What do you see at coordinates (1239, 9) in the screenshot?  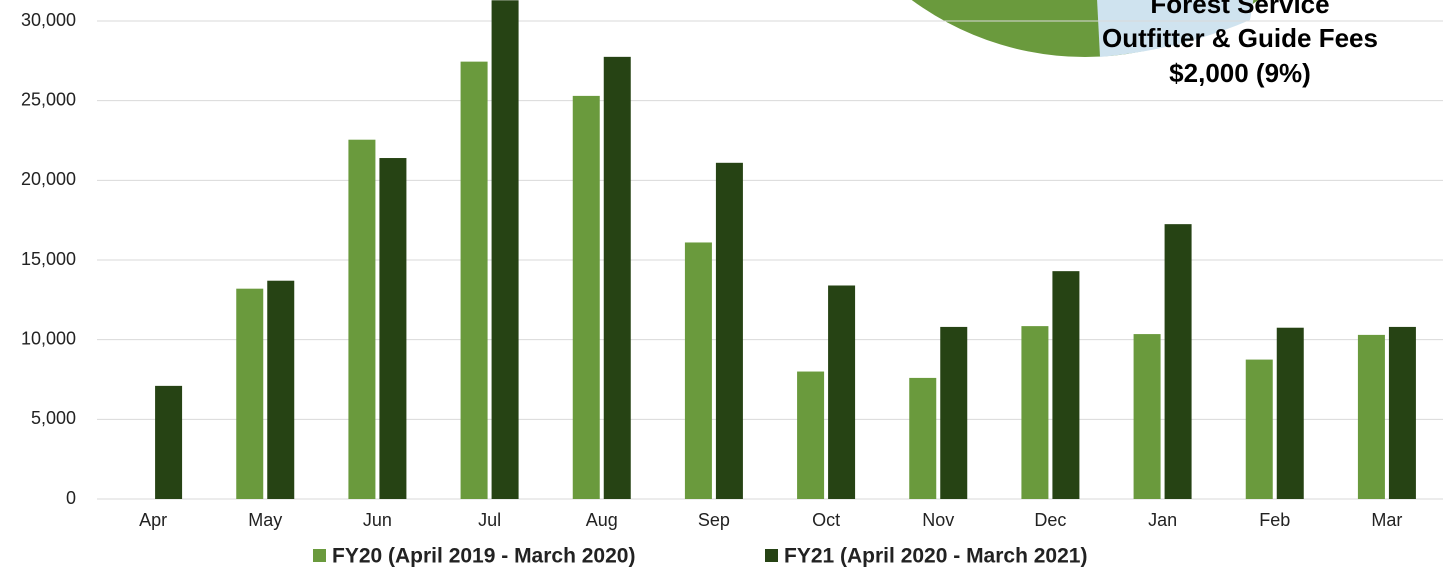 I see `annotation: Forest Service` at bounding box center [1239, 9].